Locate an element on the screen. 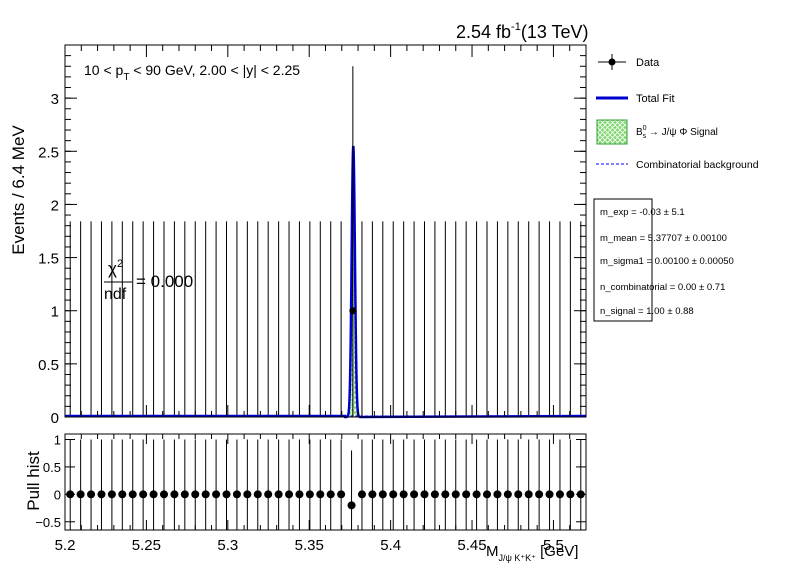 The height and width of the screenshot is (572, 796). svg-text: Data is located at coordinates (648, 63).